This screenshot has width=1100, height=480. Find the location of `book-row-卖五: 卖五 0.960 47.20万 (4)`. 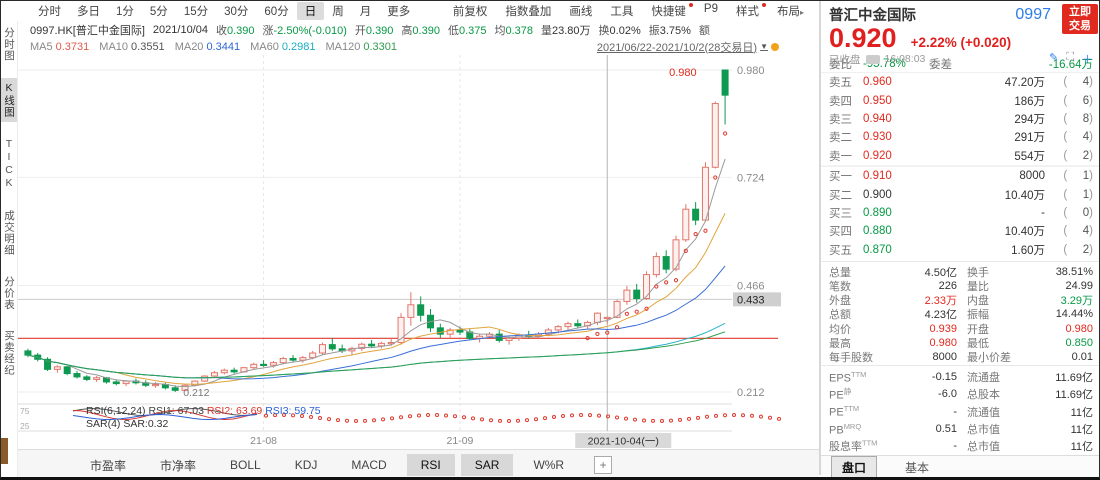

book-row-卖五: 卖五 0.960 47.20万 (4) is located at coordinates (960, 82).